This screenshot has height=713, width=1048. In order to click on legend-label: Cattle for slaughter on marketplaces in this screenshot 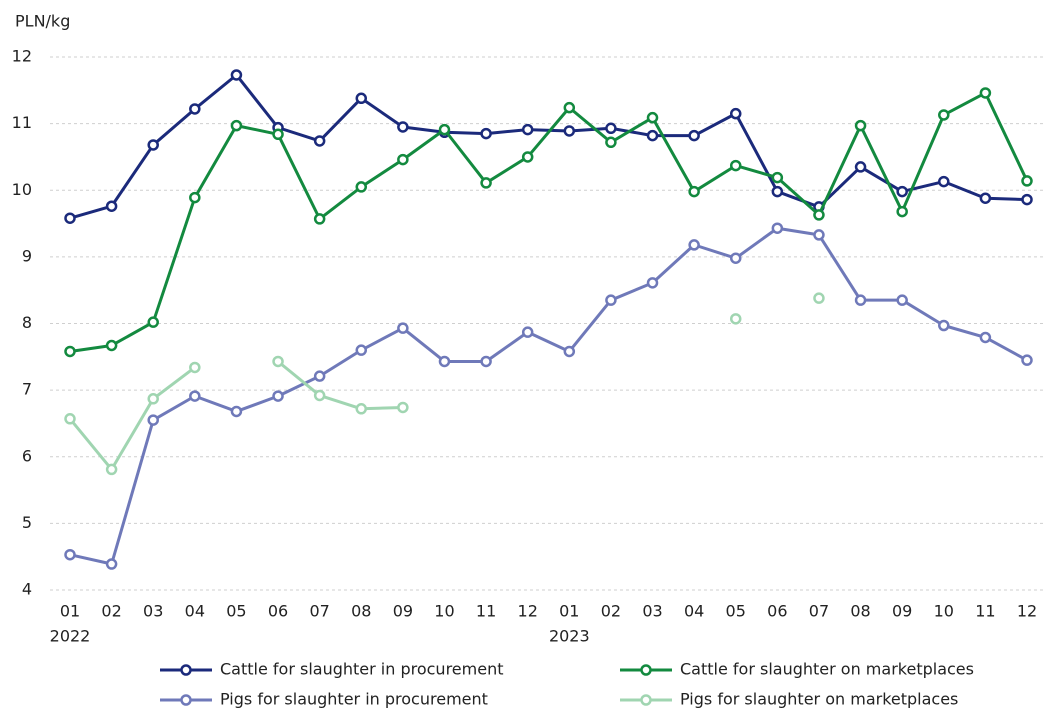, I will do `click(827, 669)`.